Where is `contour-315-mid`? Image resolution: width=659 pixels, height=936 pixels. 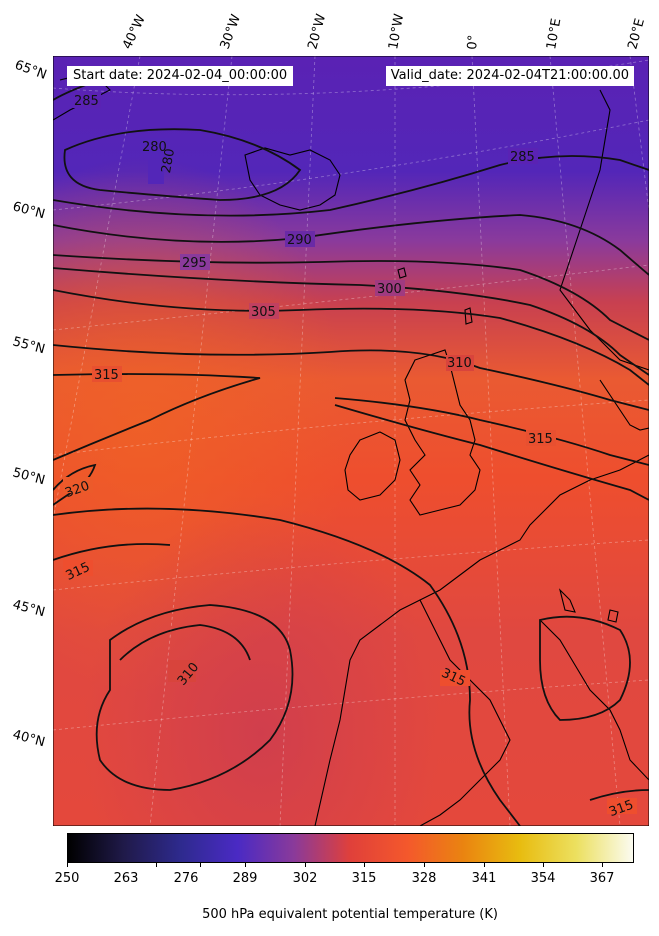 contour-315-mid is located at coordinates (491, 431).